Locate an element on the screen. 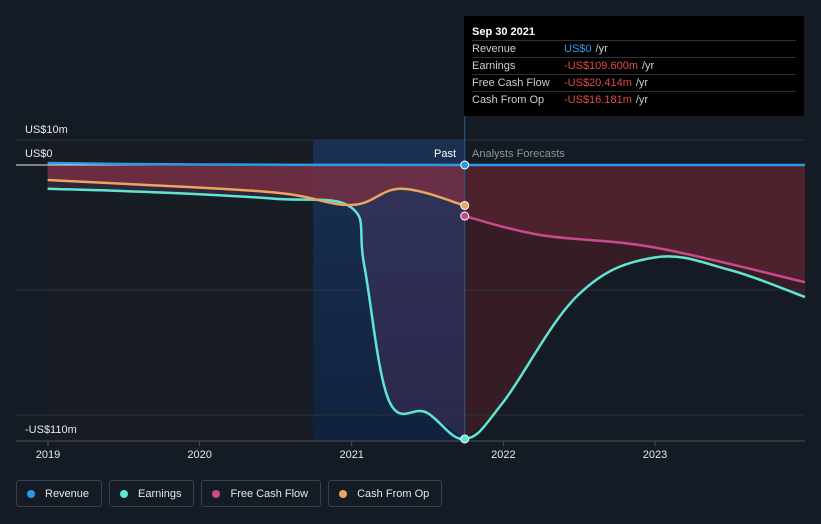 Image resolution: width=821 pixels, height=524 pixels. tooltip-row: Earnings -US$109.600m/yr is located at coordinates (634, 65).